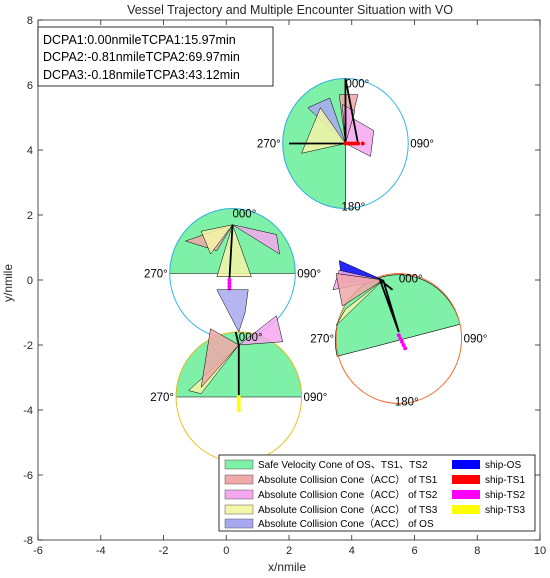  I want to click on x-tick-label: -6, so click(38, 551).